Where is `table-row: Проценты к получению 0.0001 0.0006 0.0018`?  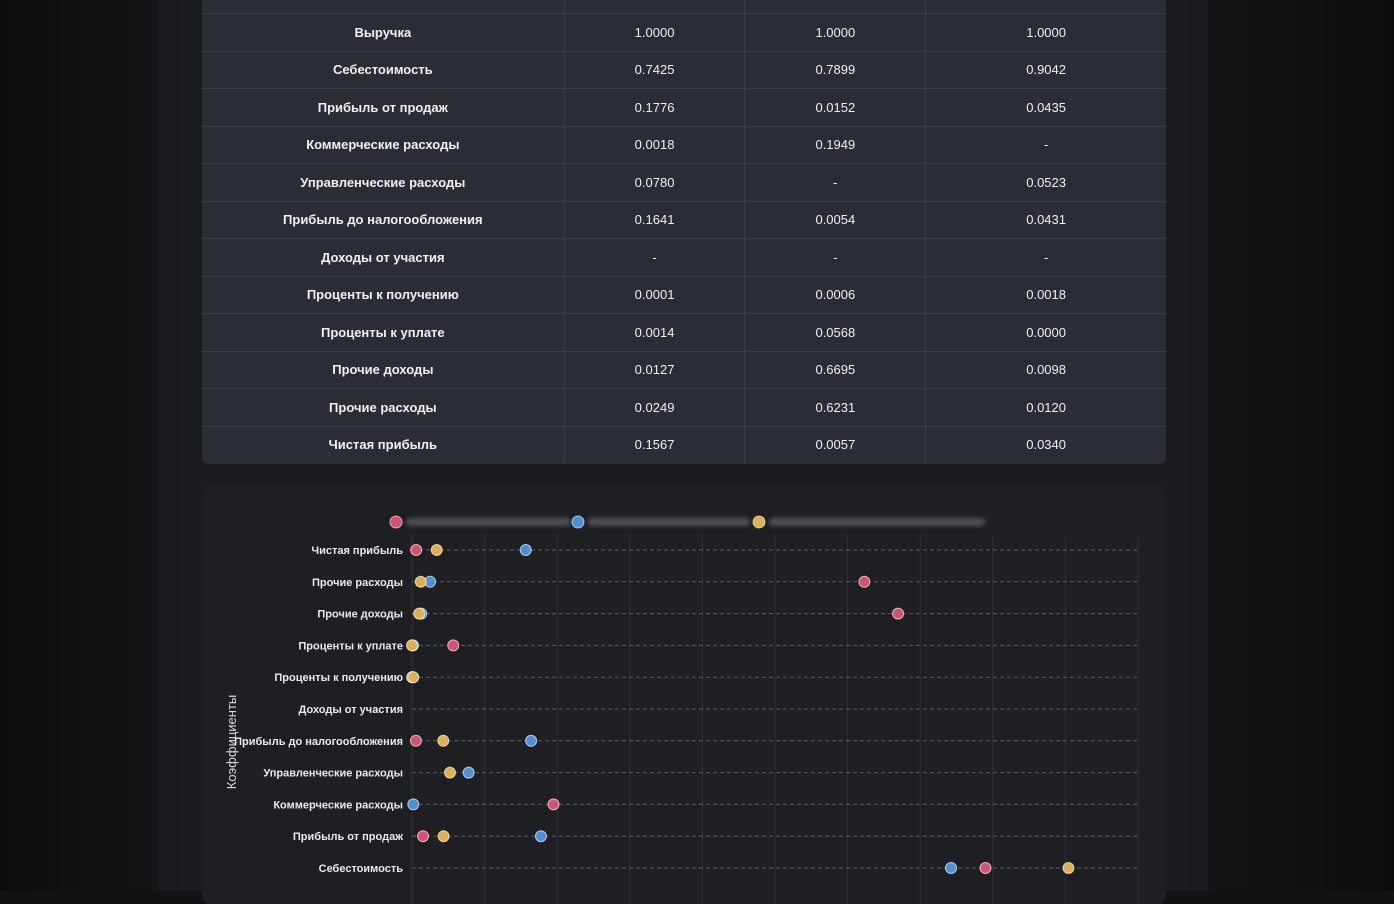
table-row: Проценты к получению 0.0001 0.0006 0.0018 is located at coordinates (684, 295).